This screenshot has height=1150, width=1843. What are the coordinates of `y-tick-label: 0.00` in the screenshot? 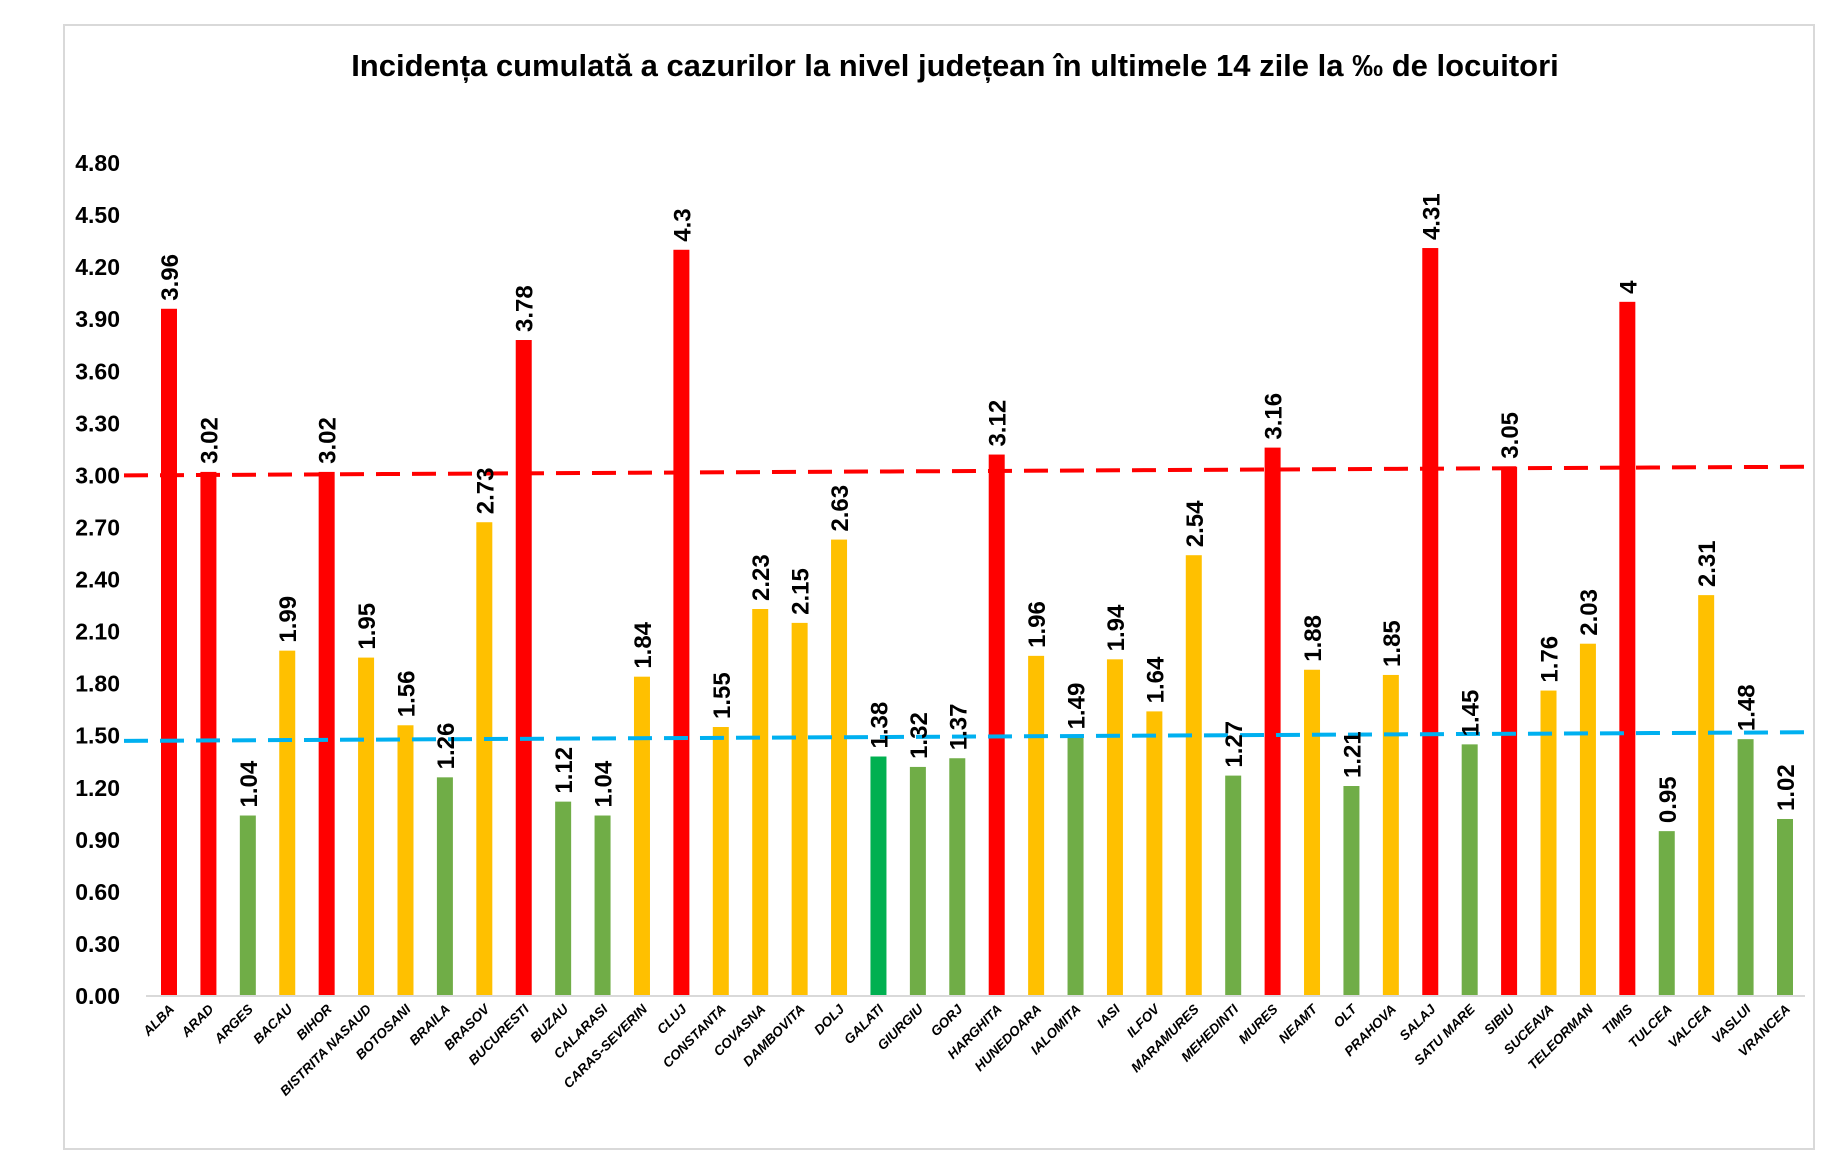 It's located at (97, 996).